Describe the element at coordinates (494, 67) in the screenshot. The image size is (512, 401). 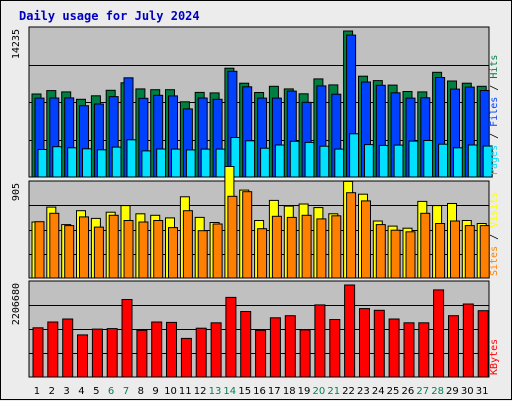
I see `axis-label-part: Hits` at that location.